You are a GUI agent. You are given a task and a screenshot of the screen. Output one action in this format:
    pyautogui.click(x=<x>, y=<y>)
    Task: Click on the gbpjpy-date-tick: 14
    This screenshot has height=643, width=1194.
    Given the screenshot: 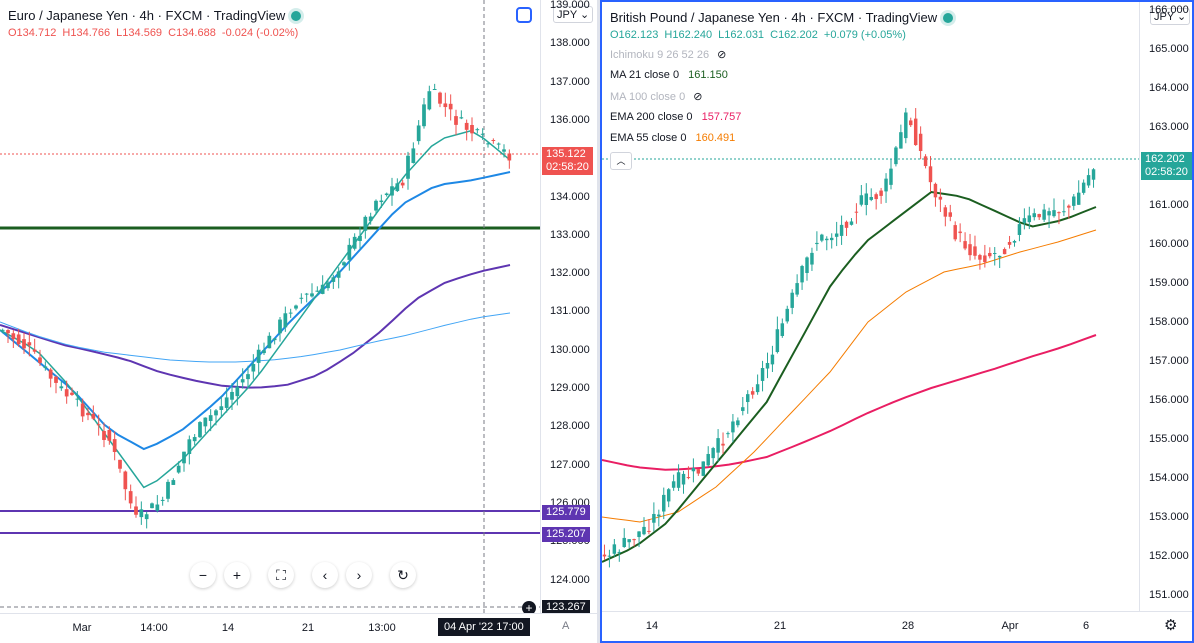 What is the action you would take?
    pyautogui.click(x=652, y=626)
    